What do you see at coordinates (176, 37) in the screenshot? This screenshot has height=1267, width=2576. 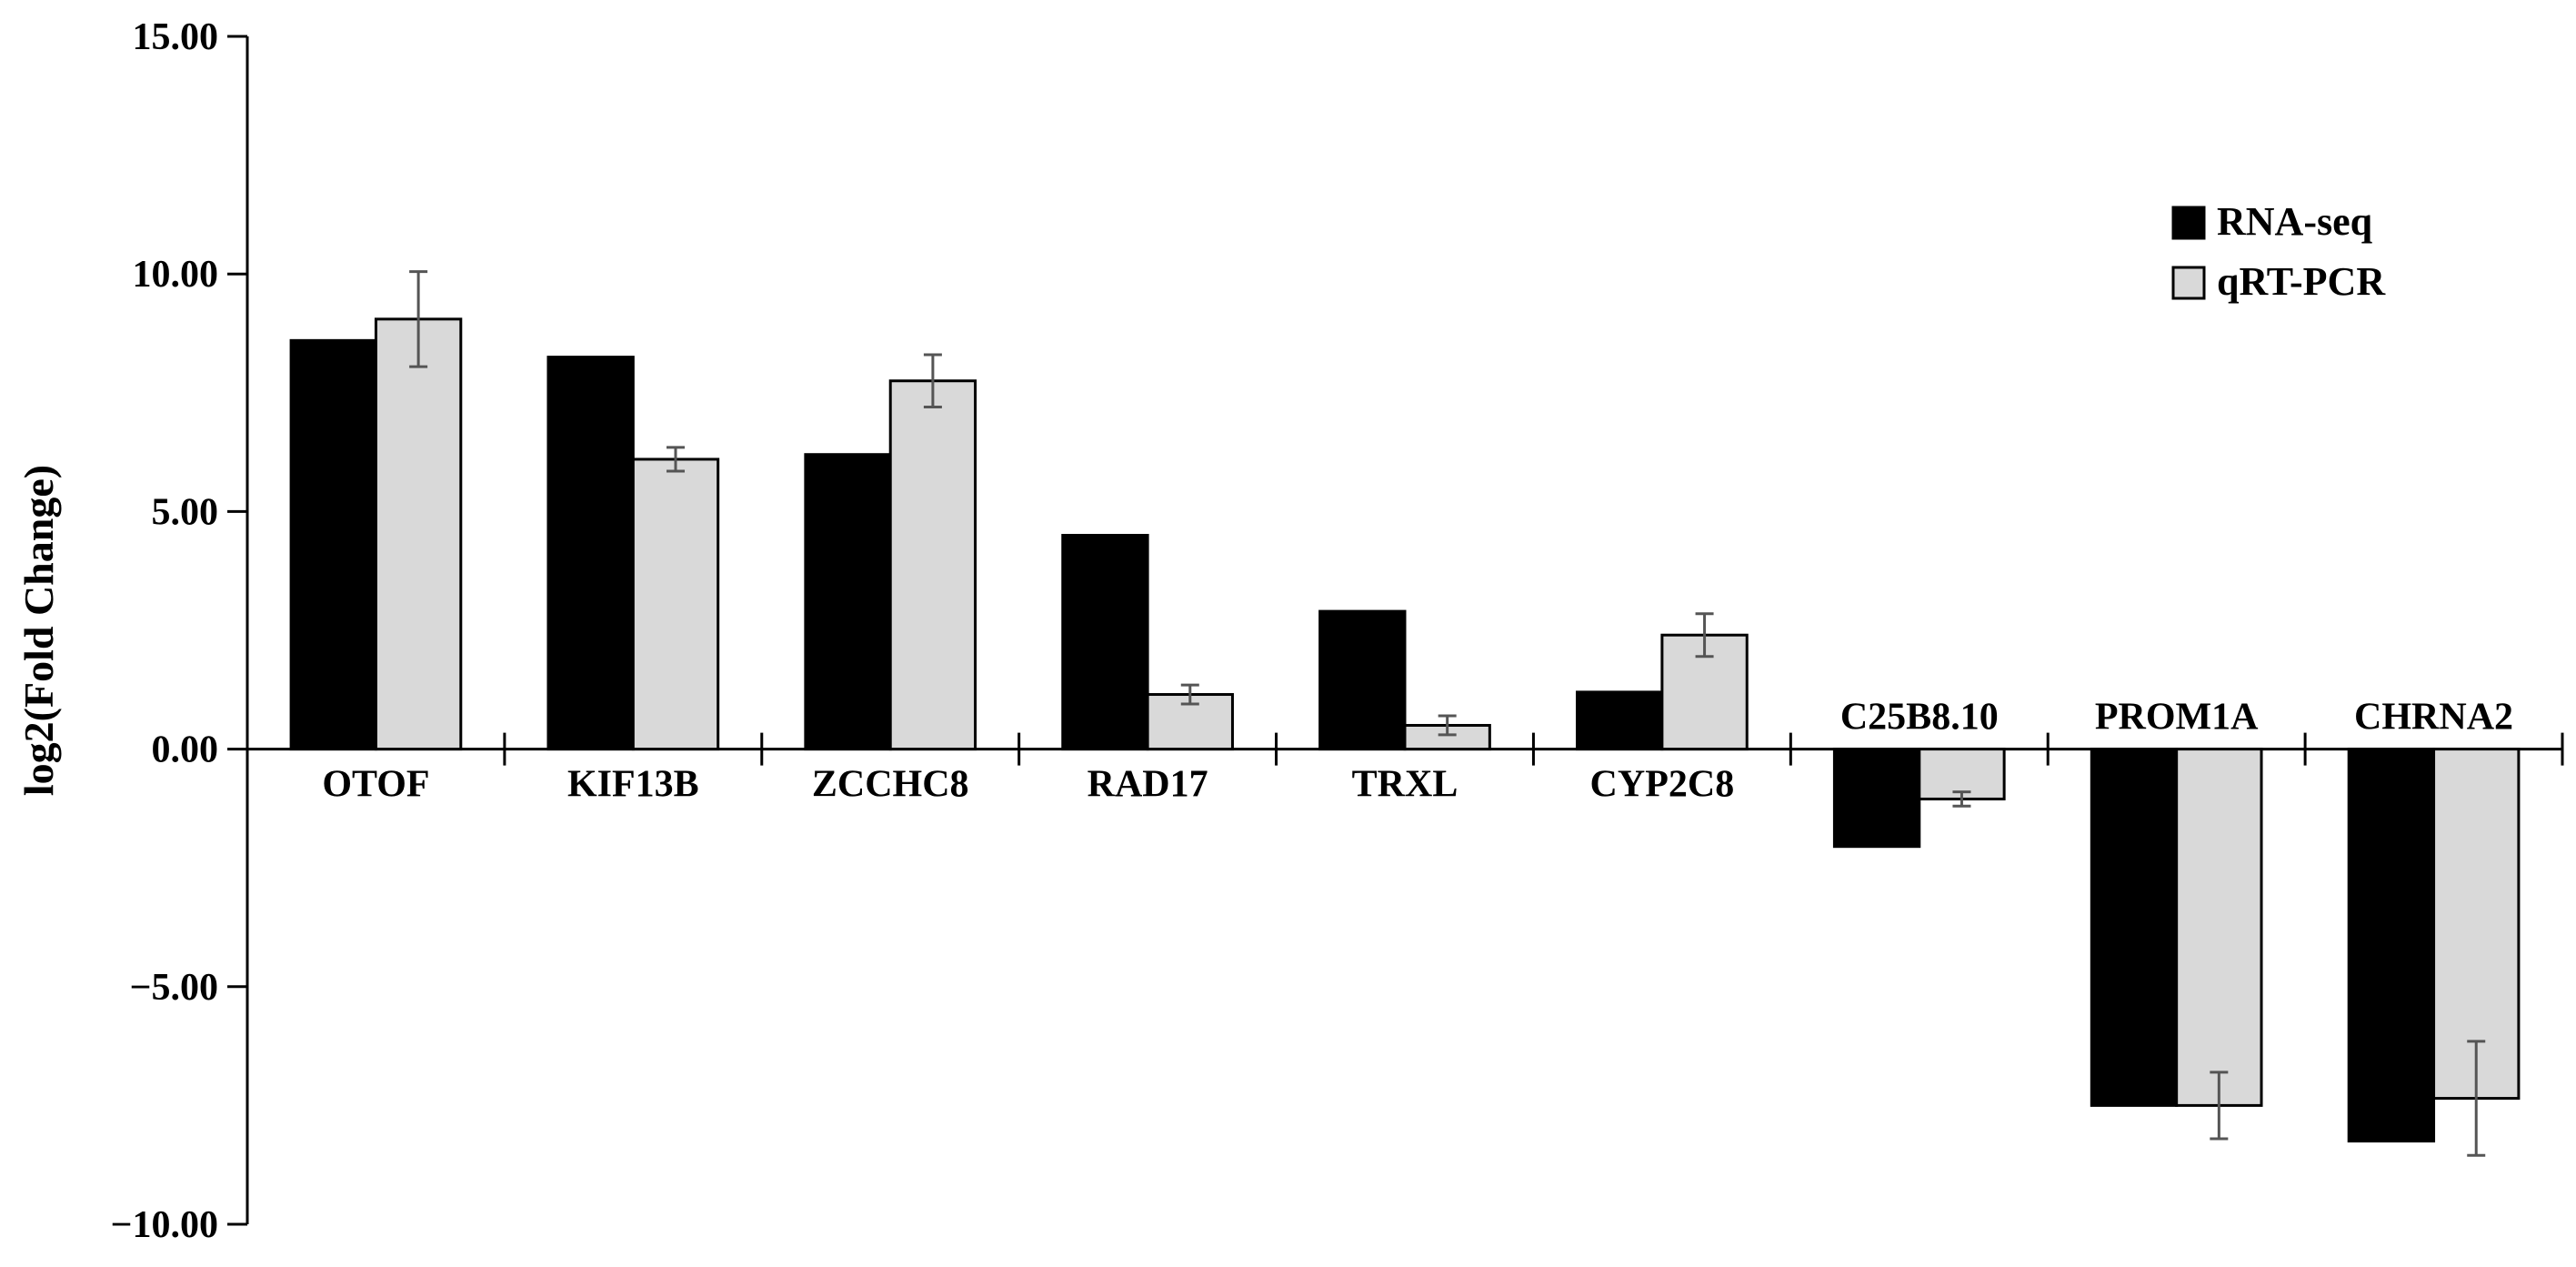 I see `y-tick-label: 15.00` at bounding box center [176, 37].